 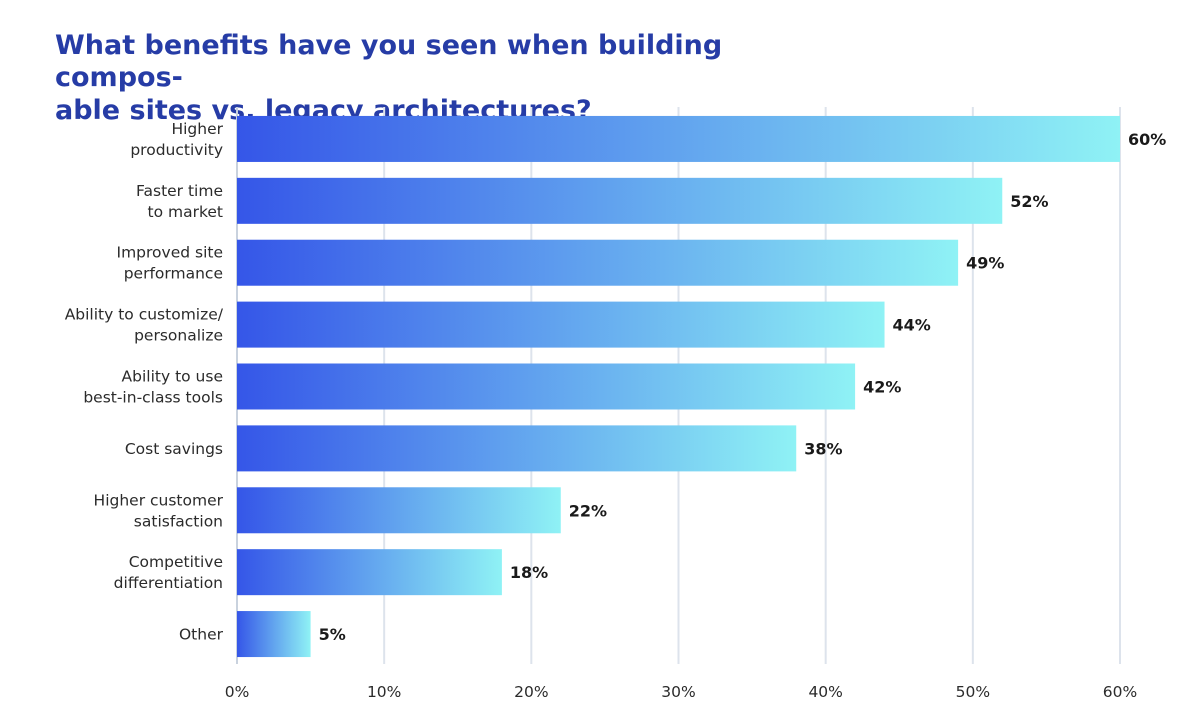 I want to click on category-label: Competitive differentiation, so click(x=168, y=572).